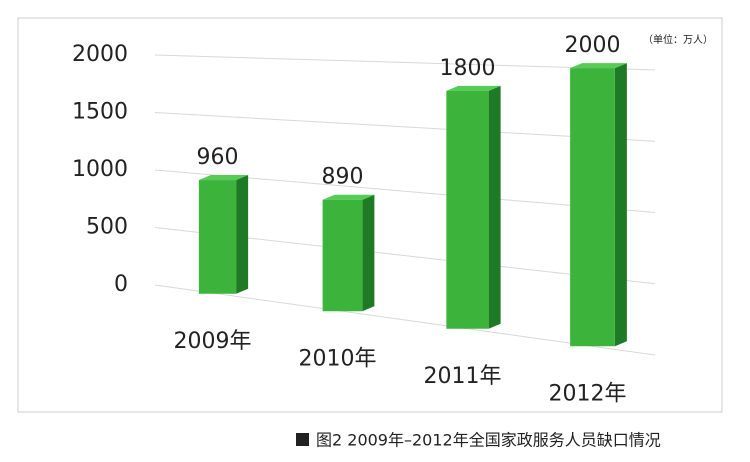 This screenshot has width=750, height=462. What do you see at coordinates (678, 39) in the screenshot?
I see `unit-label: （单位：万人）` at bounding box center [678, 39].